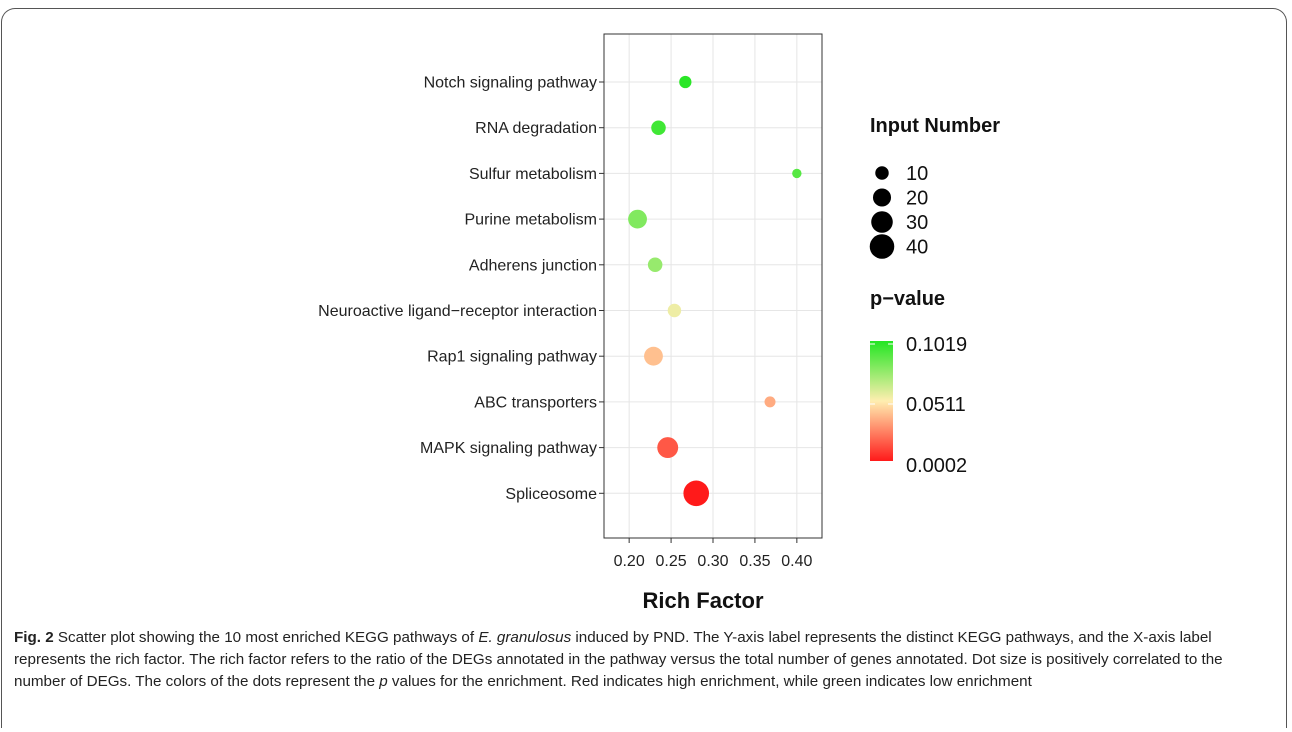 The width and height of the screenshot is (1292, 732). I want to click on y-tick-label: Purine metabolism, so click(531, 220).